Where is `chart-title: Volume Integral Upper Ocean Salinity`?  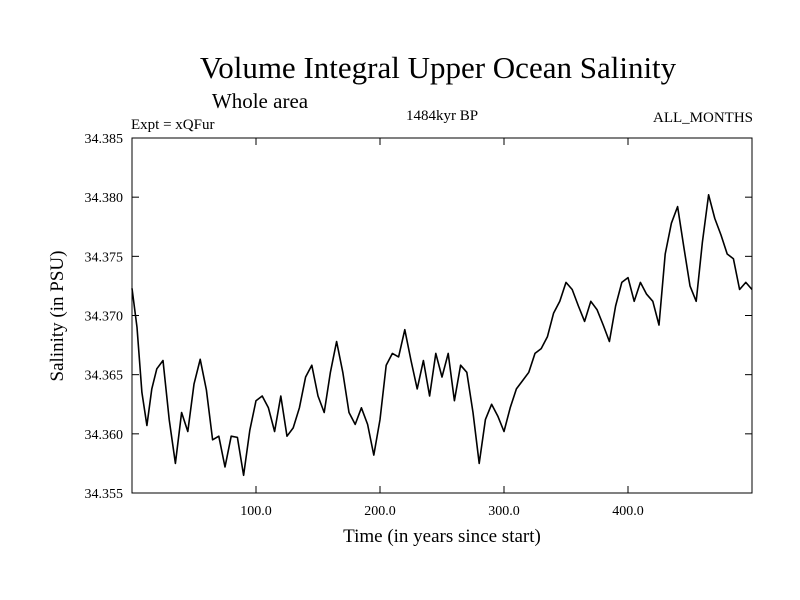 chart-title: Volume Integral Upper Ocean Salinity is located at coordinates (438, 67).